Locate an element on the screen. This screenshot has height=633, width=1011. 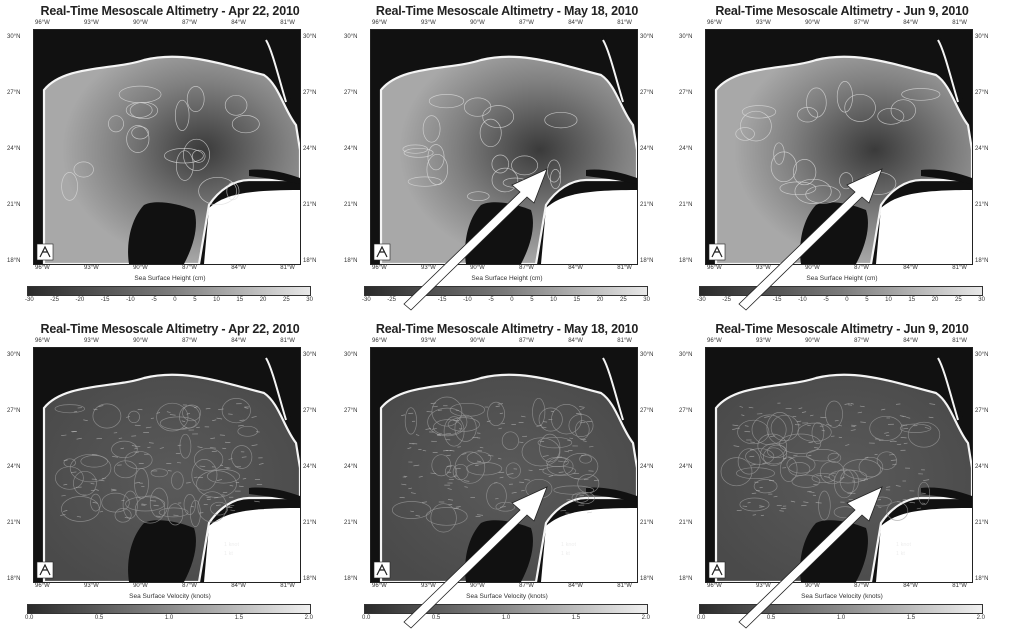
colorbar-tick: -10 is located at coordinates (802, 300).